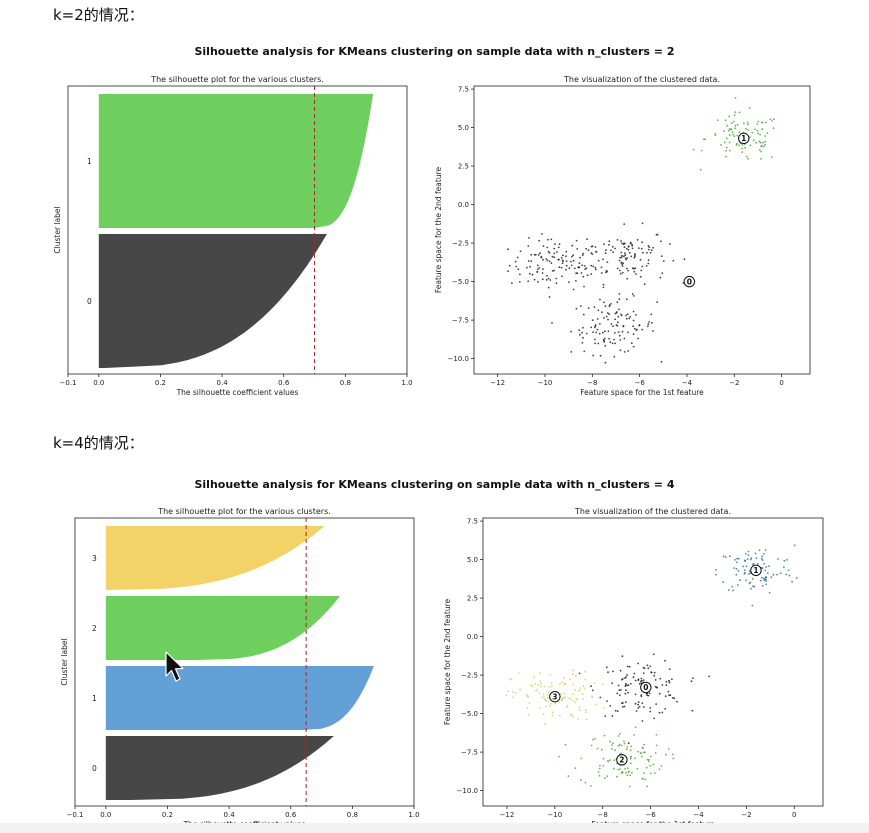 The image size is (869, 833). What do you see at coordinates (689, 281) in the screenshot?
I see `cluster-center-label: 0` at bounding box center [689, 281].